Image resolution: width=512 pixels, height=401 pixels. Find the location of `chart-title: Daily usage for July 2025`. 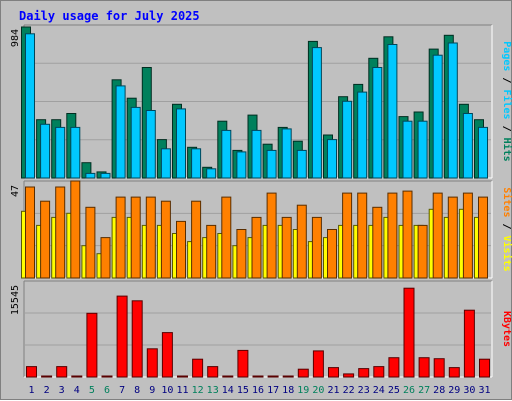

chart-title: Daily usage for July 2025 is located at coordinates (109, 16).